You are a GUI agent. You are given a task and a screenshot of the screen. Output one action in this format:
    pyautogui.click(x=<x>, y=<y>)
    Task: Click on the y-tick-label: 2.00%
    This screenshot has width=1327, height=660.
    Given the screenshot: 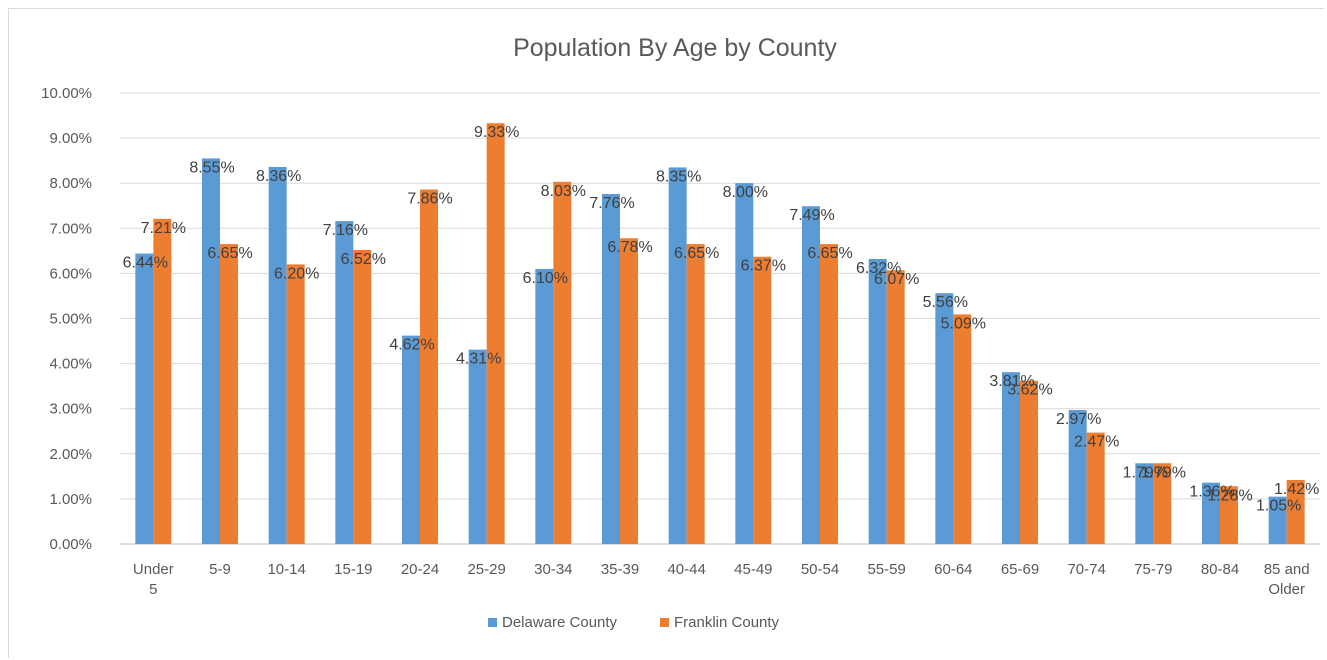 What is the action you would take?
    pyautogui.click(x=70, y=454)
    